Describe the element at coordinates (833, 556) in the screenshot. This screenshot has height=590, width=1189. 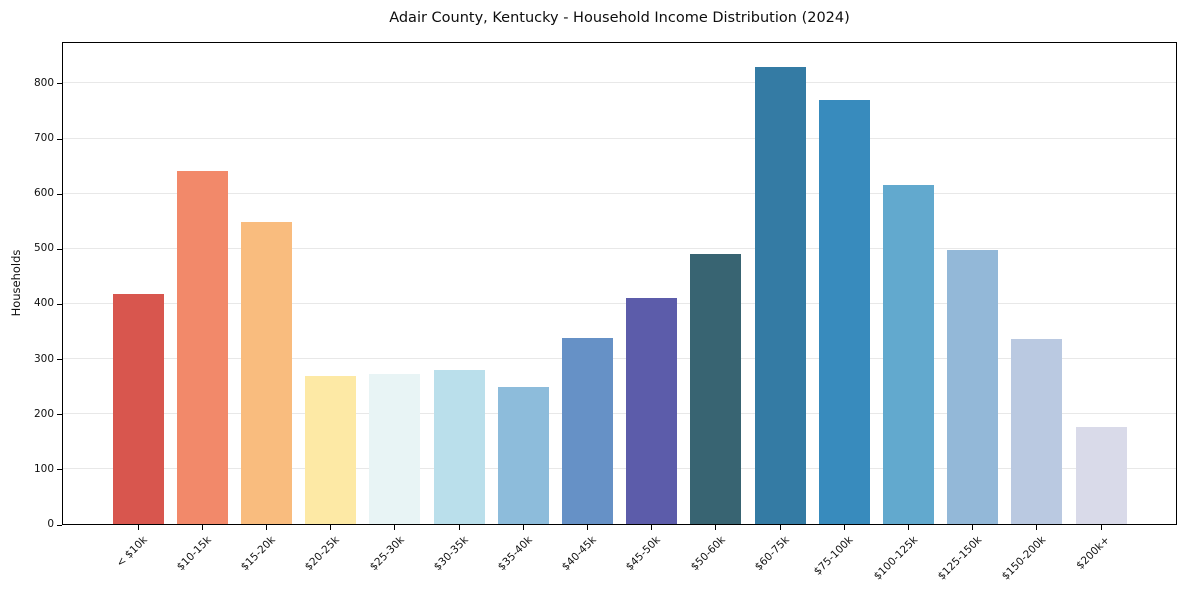
I see `x-tick-label: $75-100k` at that location.